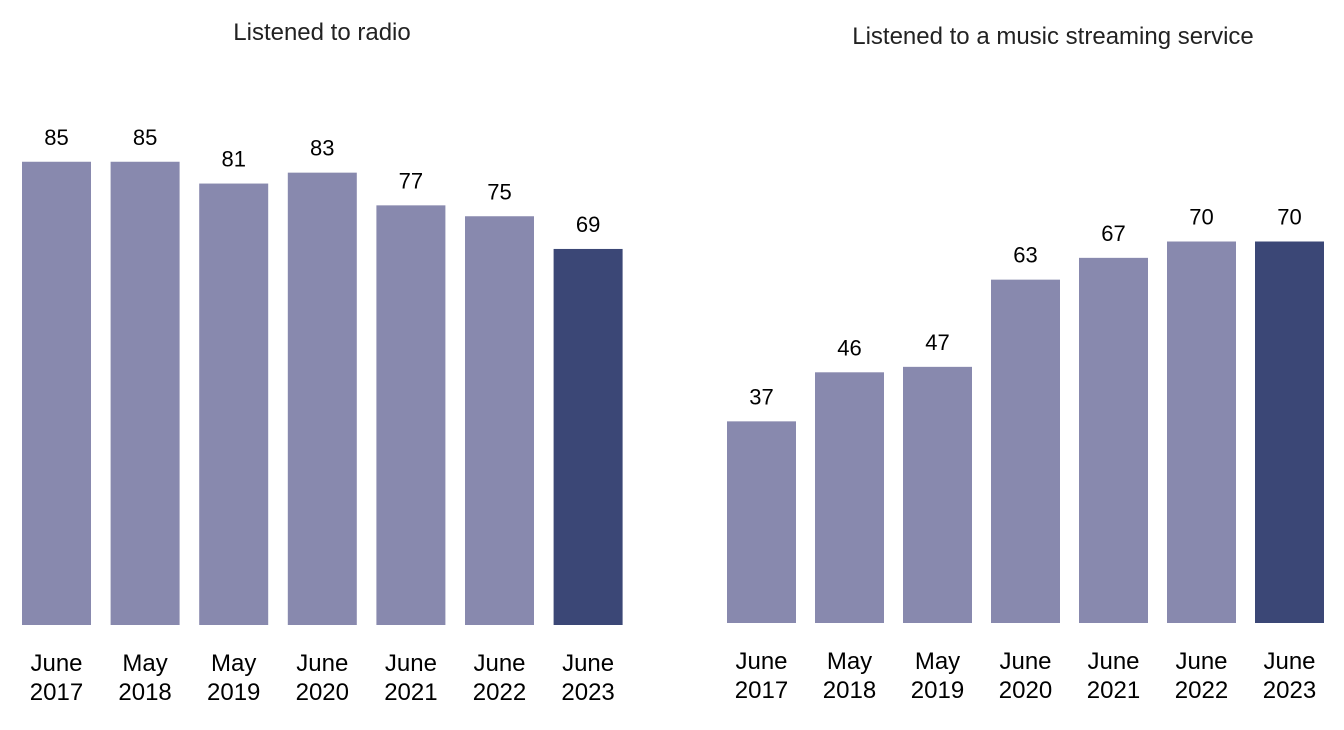 The width and height of the screenshot is (1344, 730). Describe the element at coordinates (411, 180) in the screenshot. I see `data-label-radio-4: 77` at that location.